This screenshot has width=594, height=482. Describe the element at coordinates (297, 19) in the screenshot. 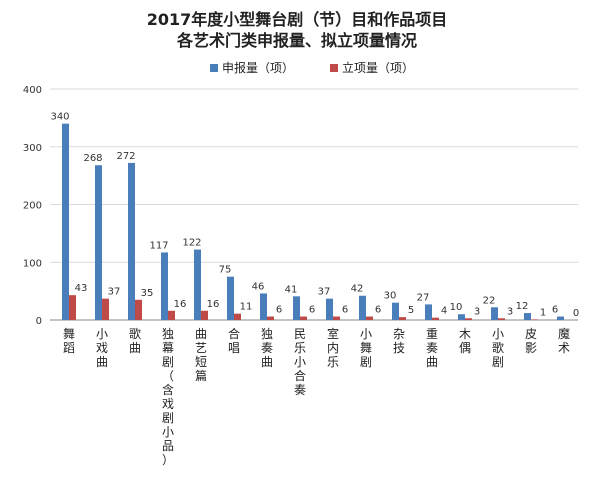

I see `chart-title: 2017年度小型舞台剧（节）目和作品项目` at that location.